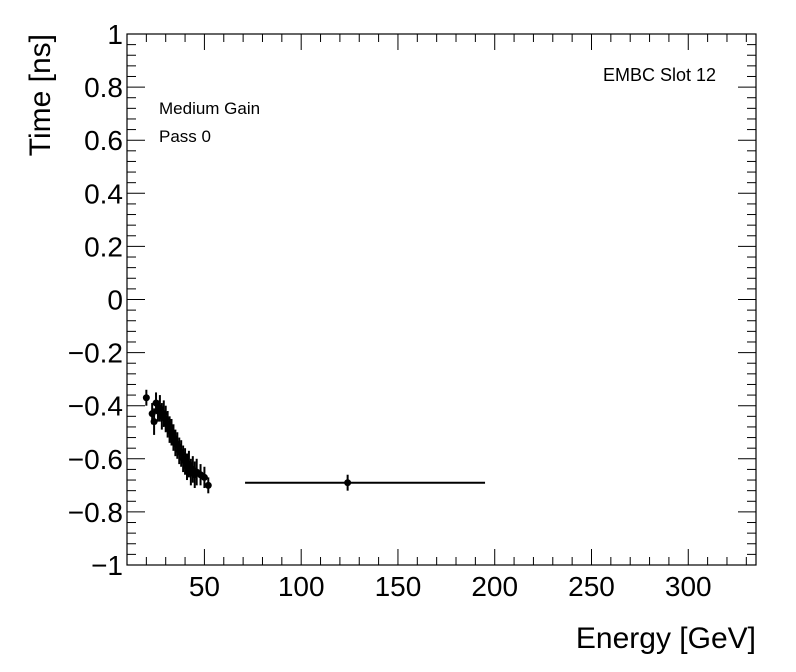 Image resolution: width=796 pixels, height=672 pixels. What do you see at coordinates (103, 193) in the screenshot?
I see `y-tick-label: 0.4` at bounding box center [103, 193].